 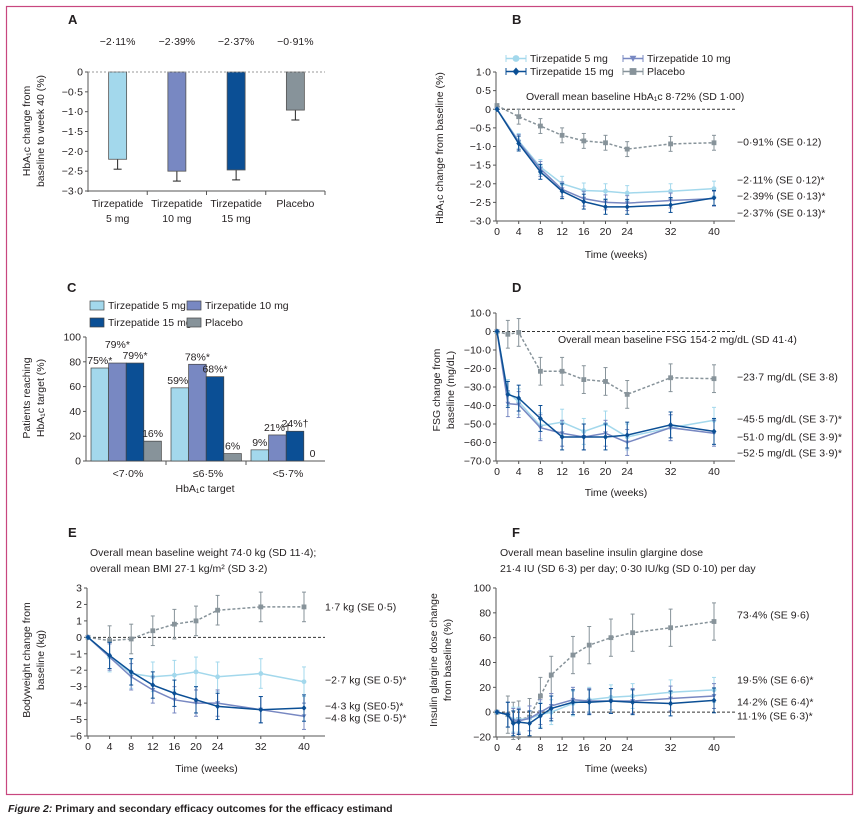 I want to click on y-tick-label: −6, so click(x=76, y=737).